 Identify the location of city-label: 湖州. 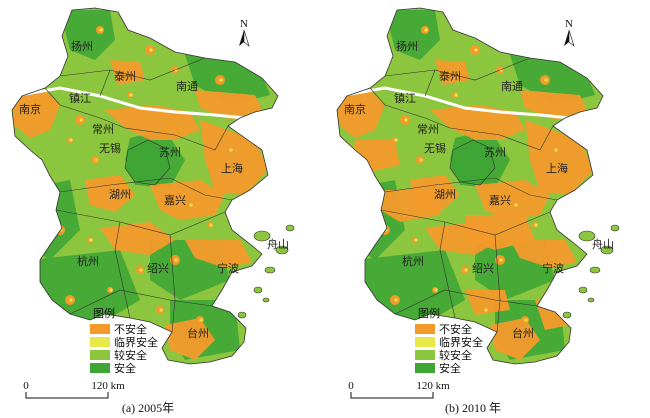
(120, 194).